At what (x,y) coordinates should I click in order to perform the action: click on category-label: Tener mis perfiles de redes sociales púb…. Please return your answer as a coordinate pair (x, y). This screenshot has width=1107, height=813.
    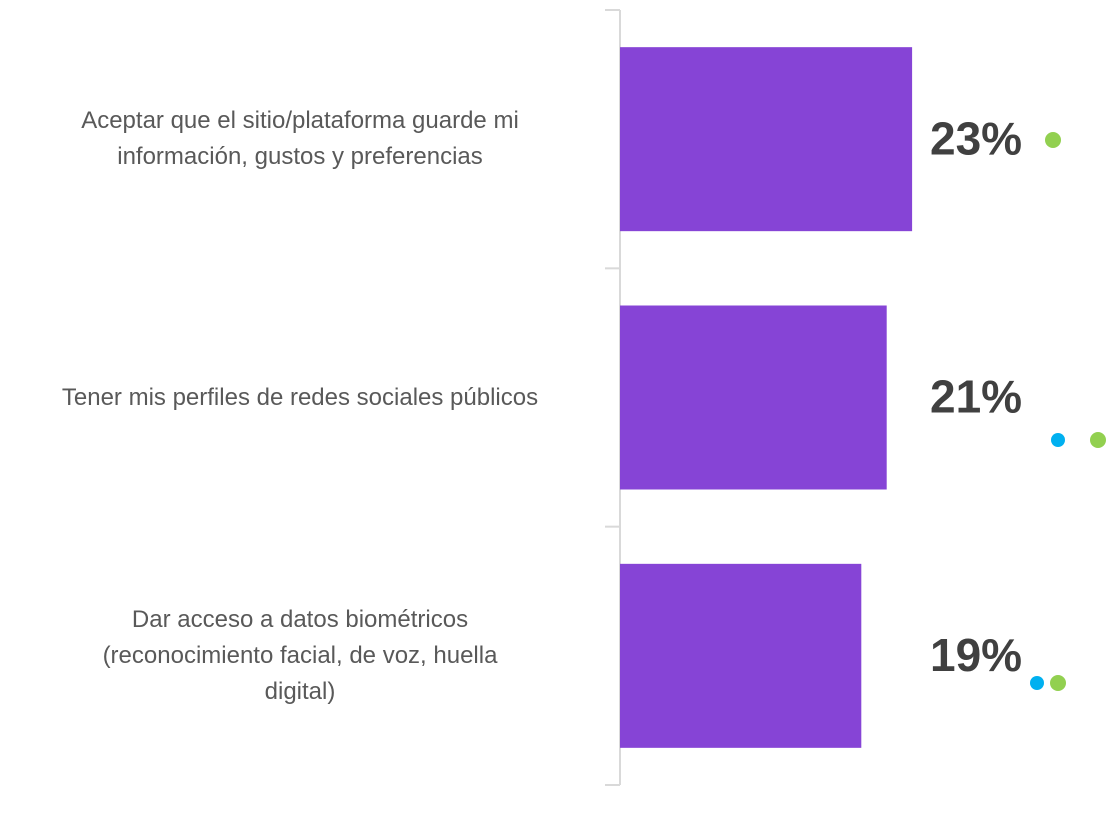
    Looking at the image, I should click on (300, 397).